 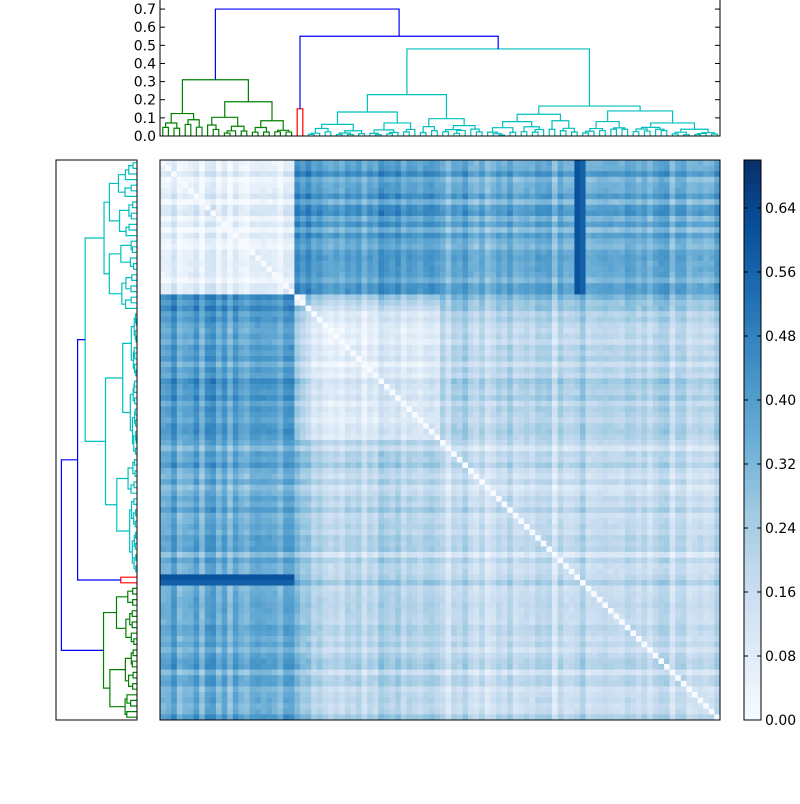 I want to click on dendrogram-link, so click(x=134, y=250).